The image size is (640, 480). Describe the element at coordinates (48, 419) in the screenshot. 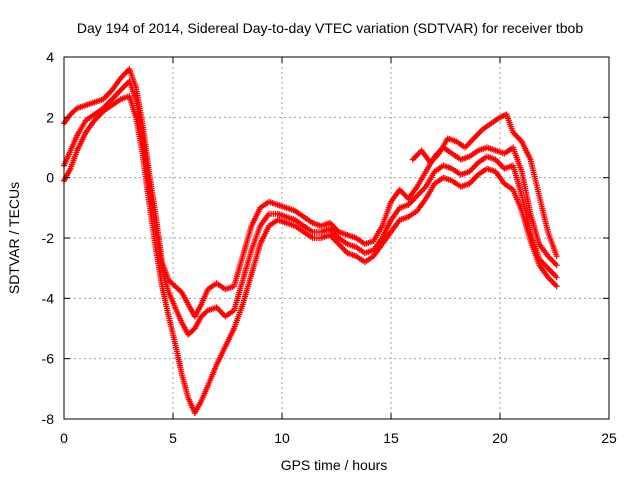

I see `y-tick-label: -8` at that location.